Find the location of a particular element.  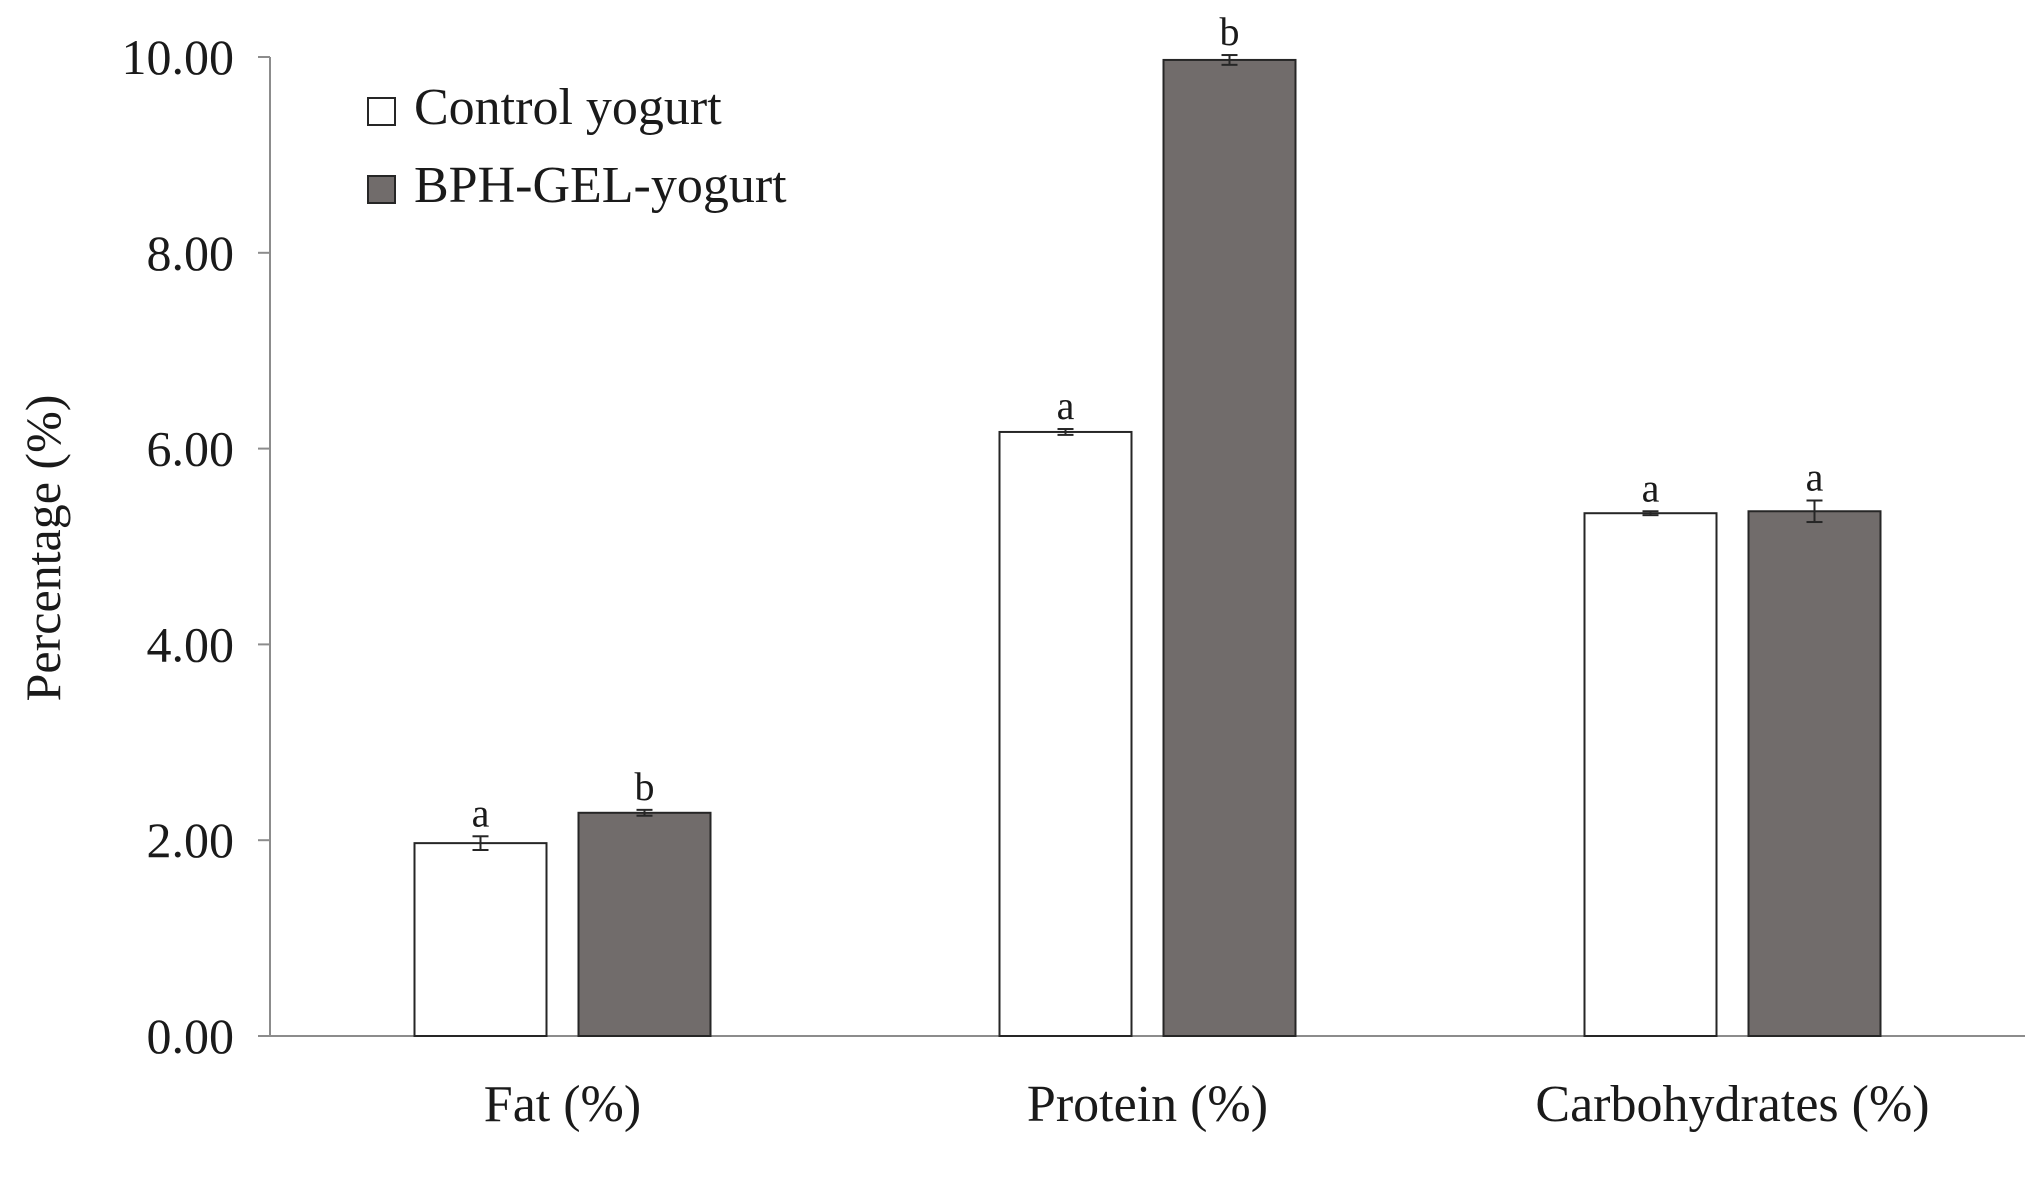

x-tick-label: Carbohydrates (%) is located at coordinates (1732, 1104).